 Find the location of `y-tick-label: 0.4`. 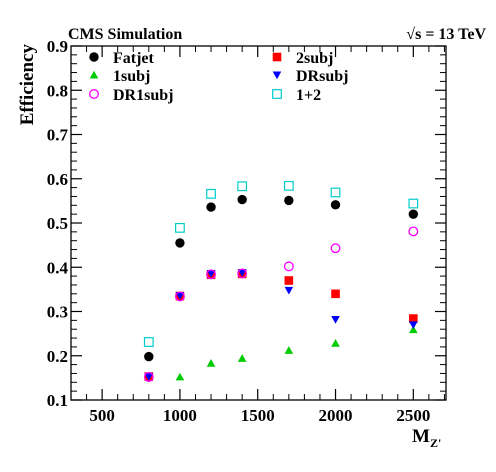

y-tick-label: 0.4 is located at coordinates (58, 267).